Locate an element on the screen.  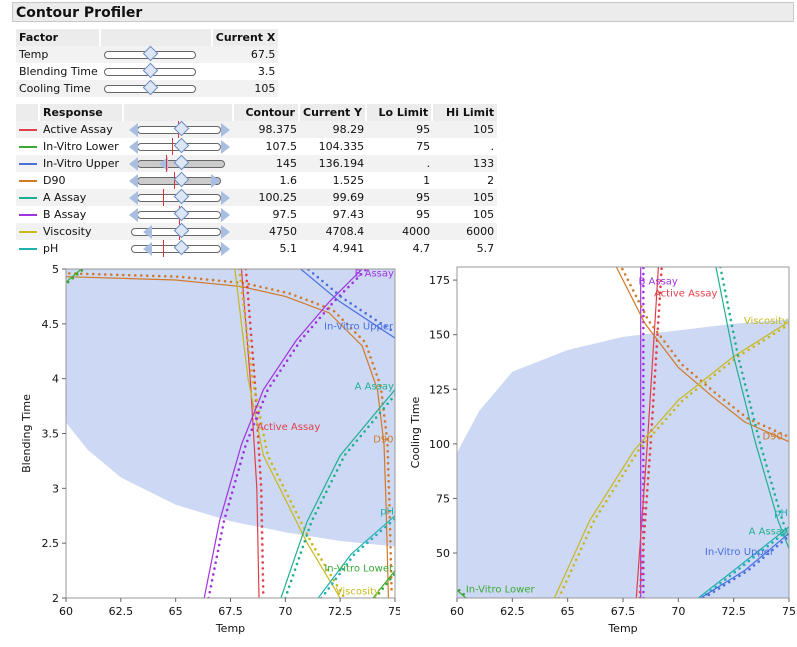
lo-limit-value: 1 is located at coordinates (427, 180).